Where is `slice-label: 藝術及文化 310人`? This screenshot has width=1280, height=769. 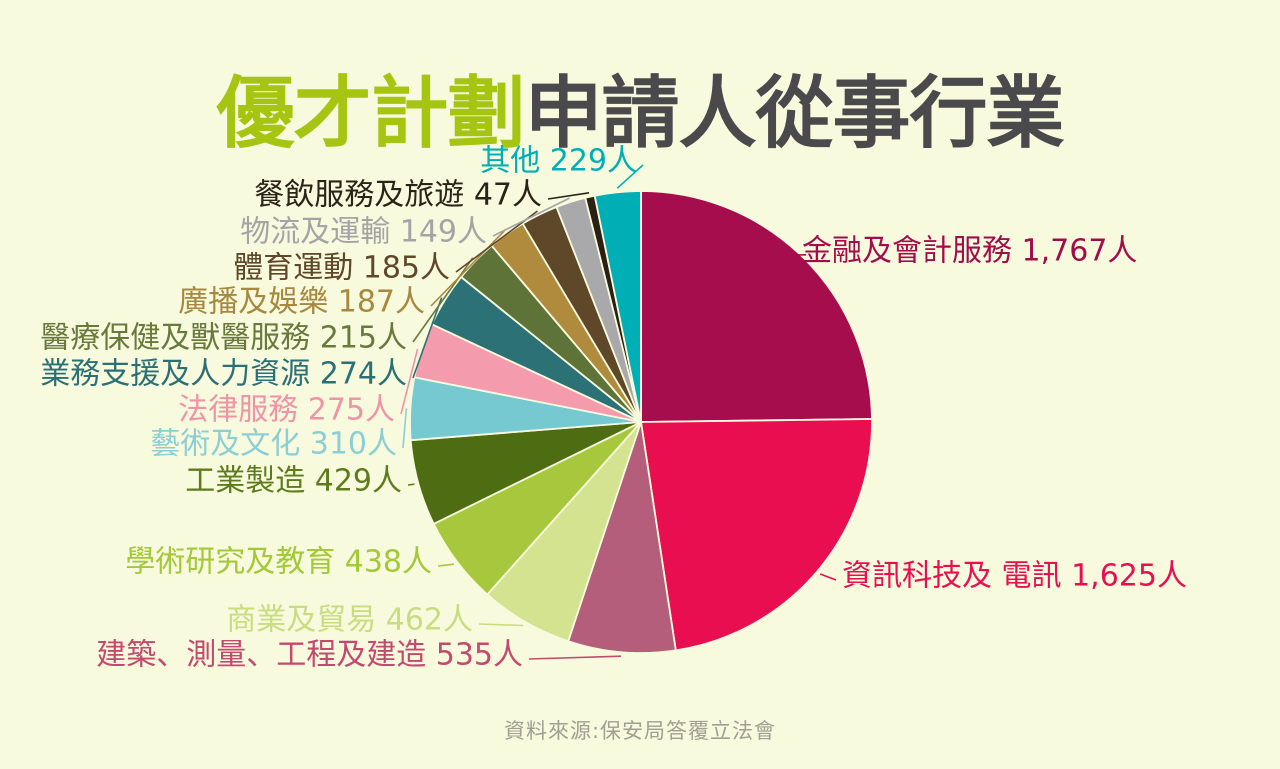
slice-label: 藝術及文化 310人 is located at coordinates (273, 444).